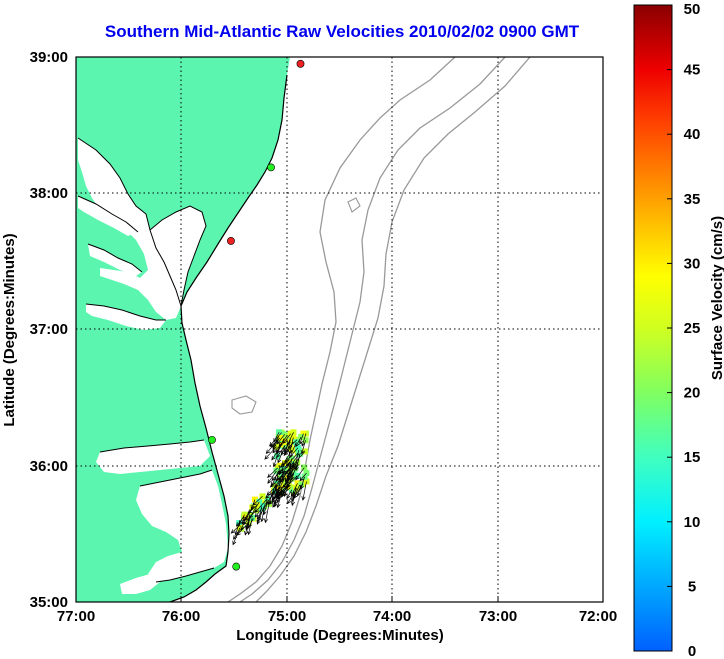 The image size is (724, 659). What do you see at coordinates (692, 586) in the screenshot?
I see `colorbar-tick-label: 5` at bounding box center [692, 586].